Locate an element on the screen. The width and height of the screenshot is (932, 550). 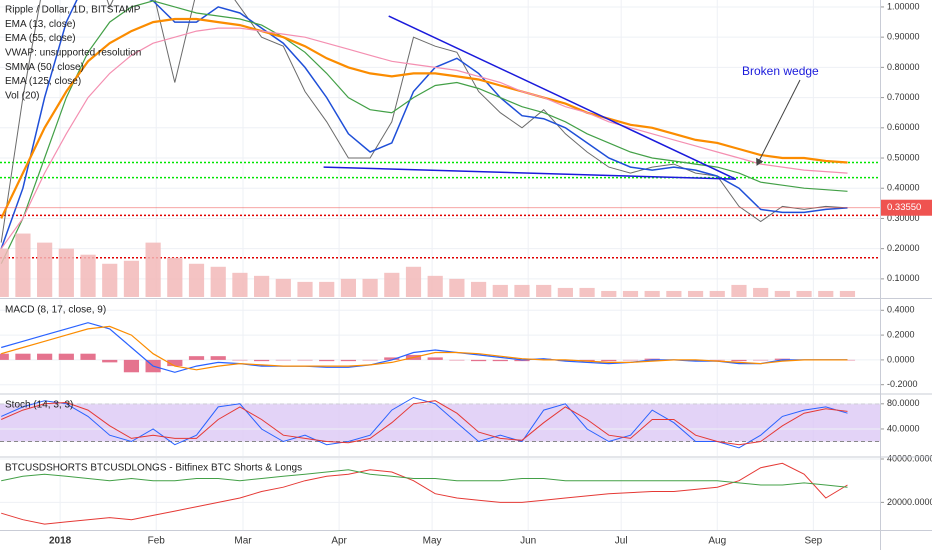
y-tick-label: 0.50000 is located at coordinates (903, 157).